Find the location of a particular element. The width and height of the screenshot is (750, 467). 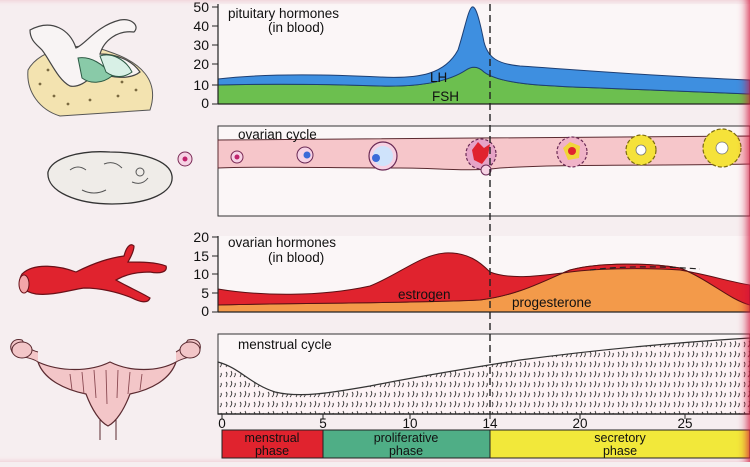

endometrium-lining is located at coordinates (483, 376).